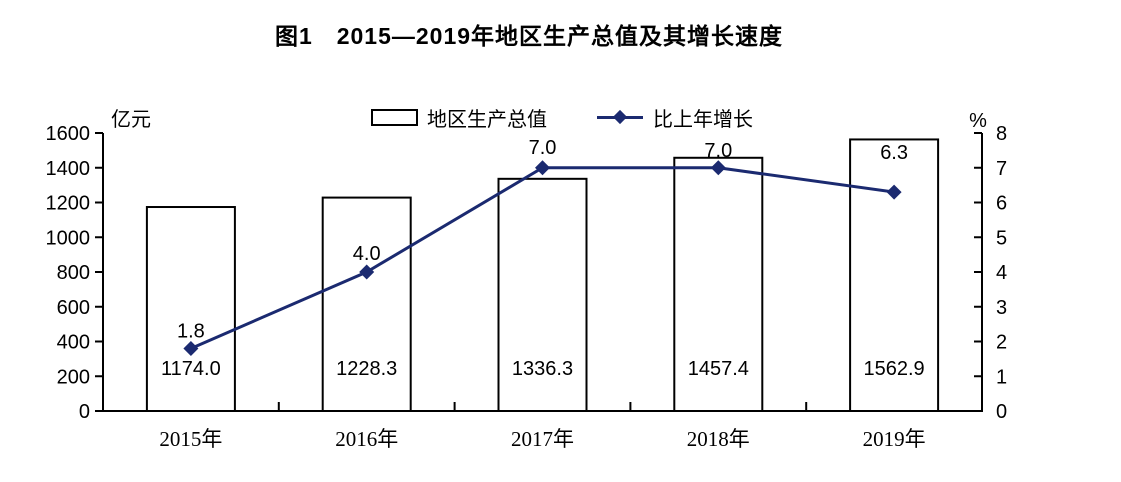  What do you see at coordinates (718, 369) in the screenshot?
I see `bar-value-label: 1457.4` at bounding box center [718, 369].